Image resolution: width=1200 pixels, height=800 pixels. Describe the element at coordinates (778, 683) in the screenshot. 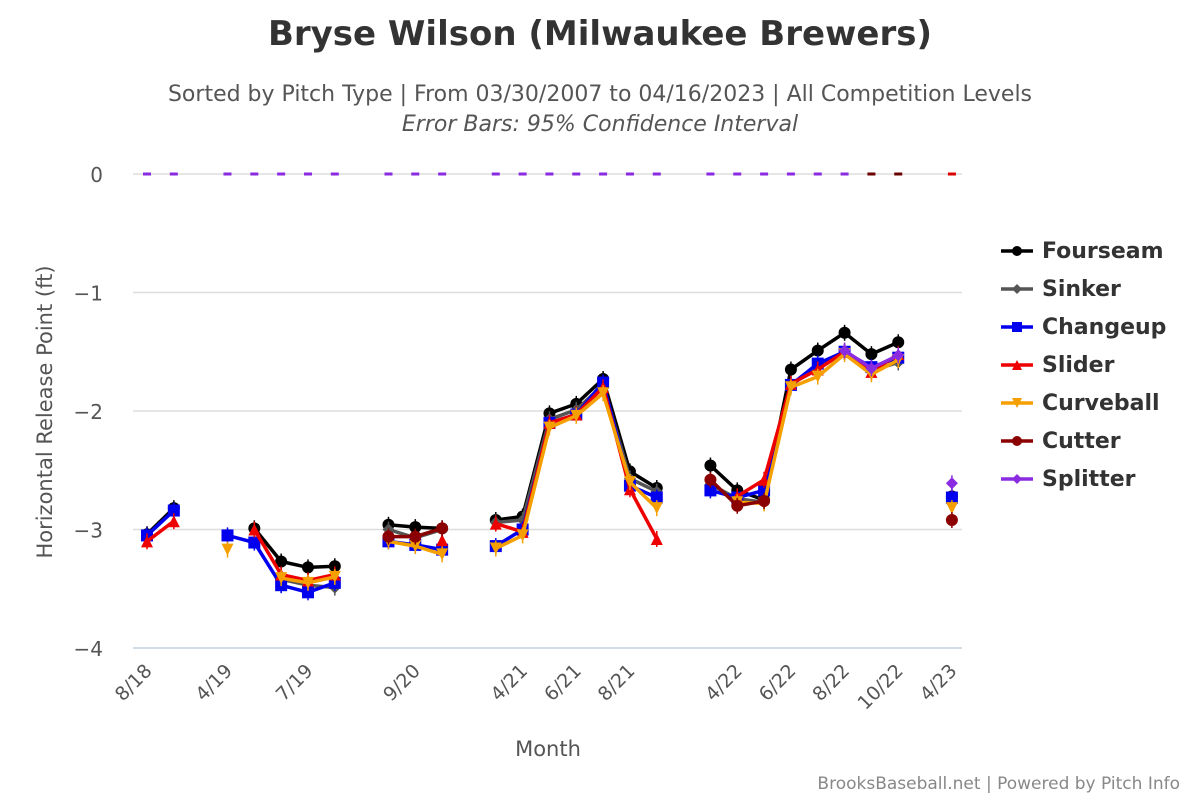

I see `x-tick-label: 6/22` at that location.